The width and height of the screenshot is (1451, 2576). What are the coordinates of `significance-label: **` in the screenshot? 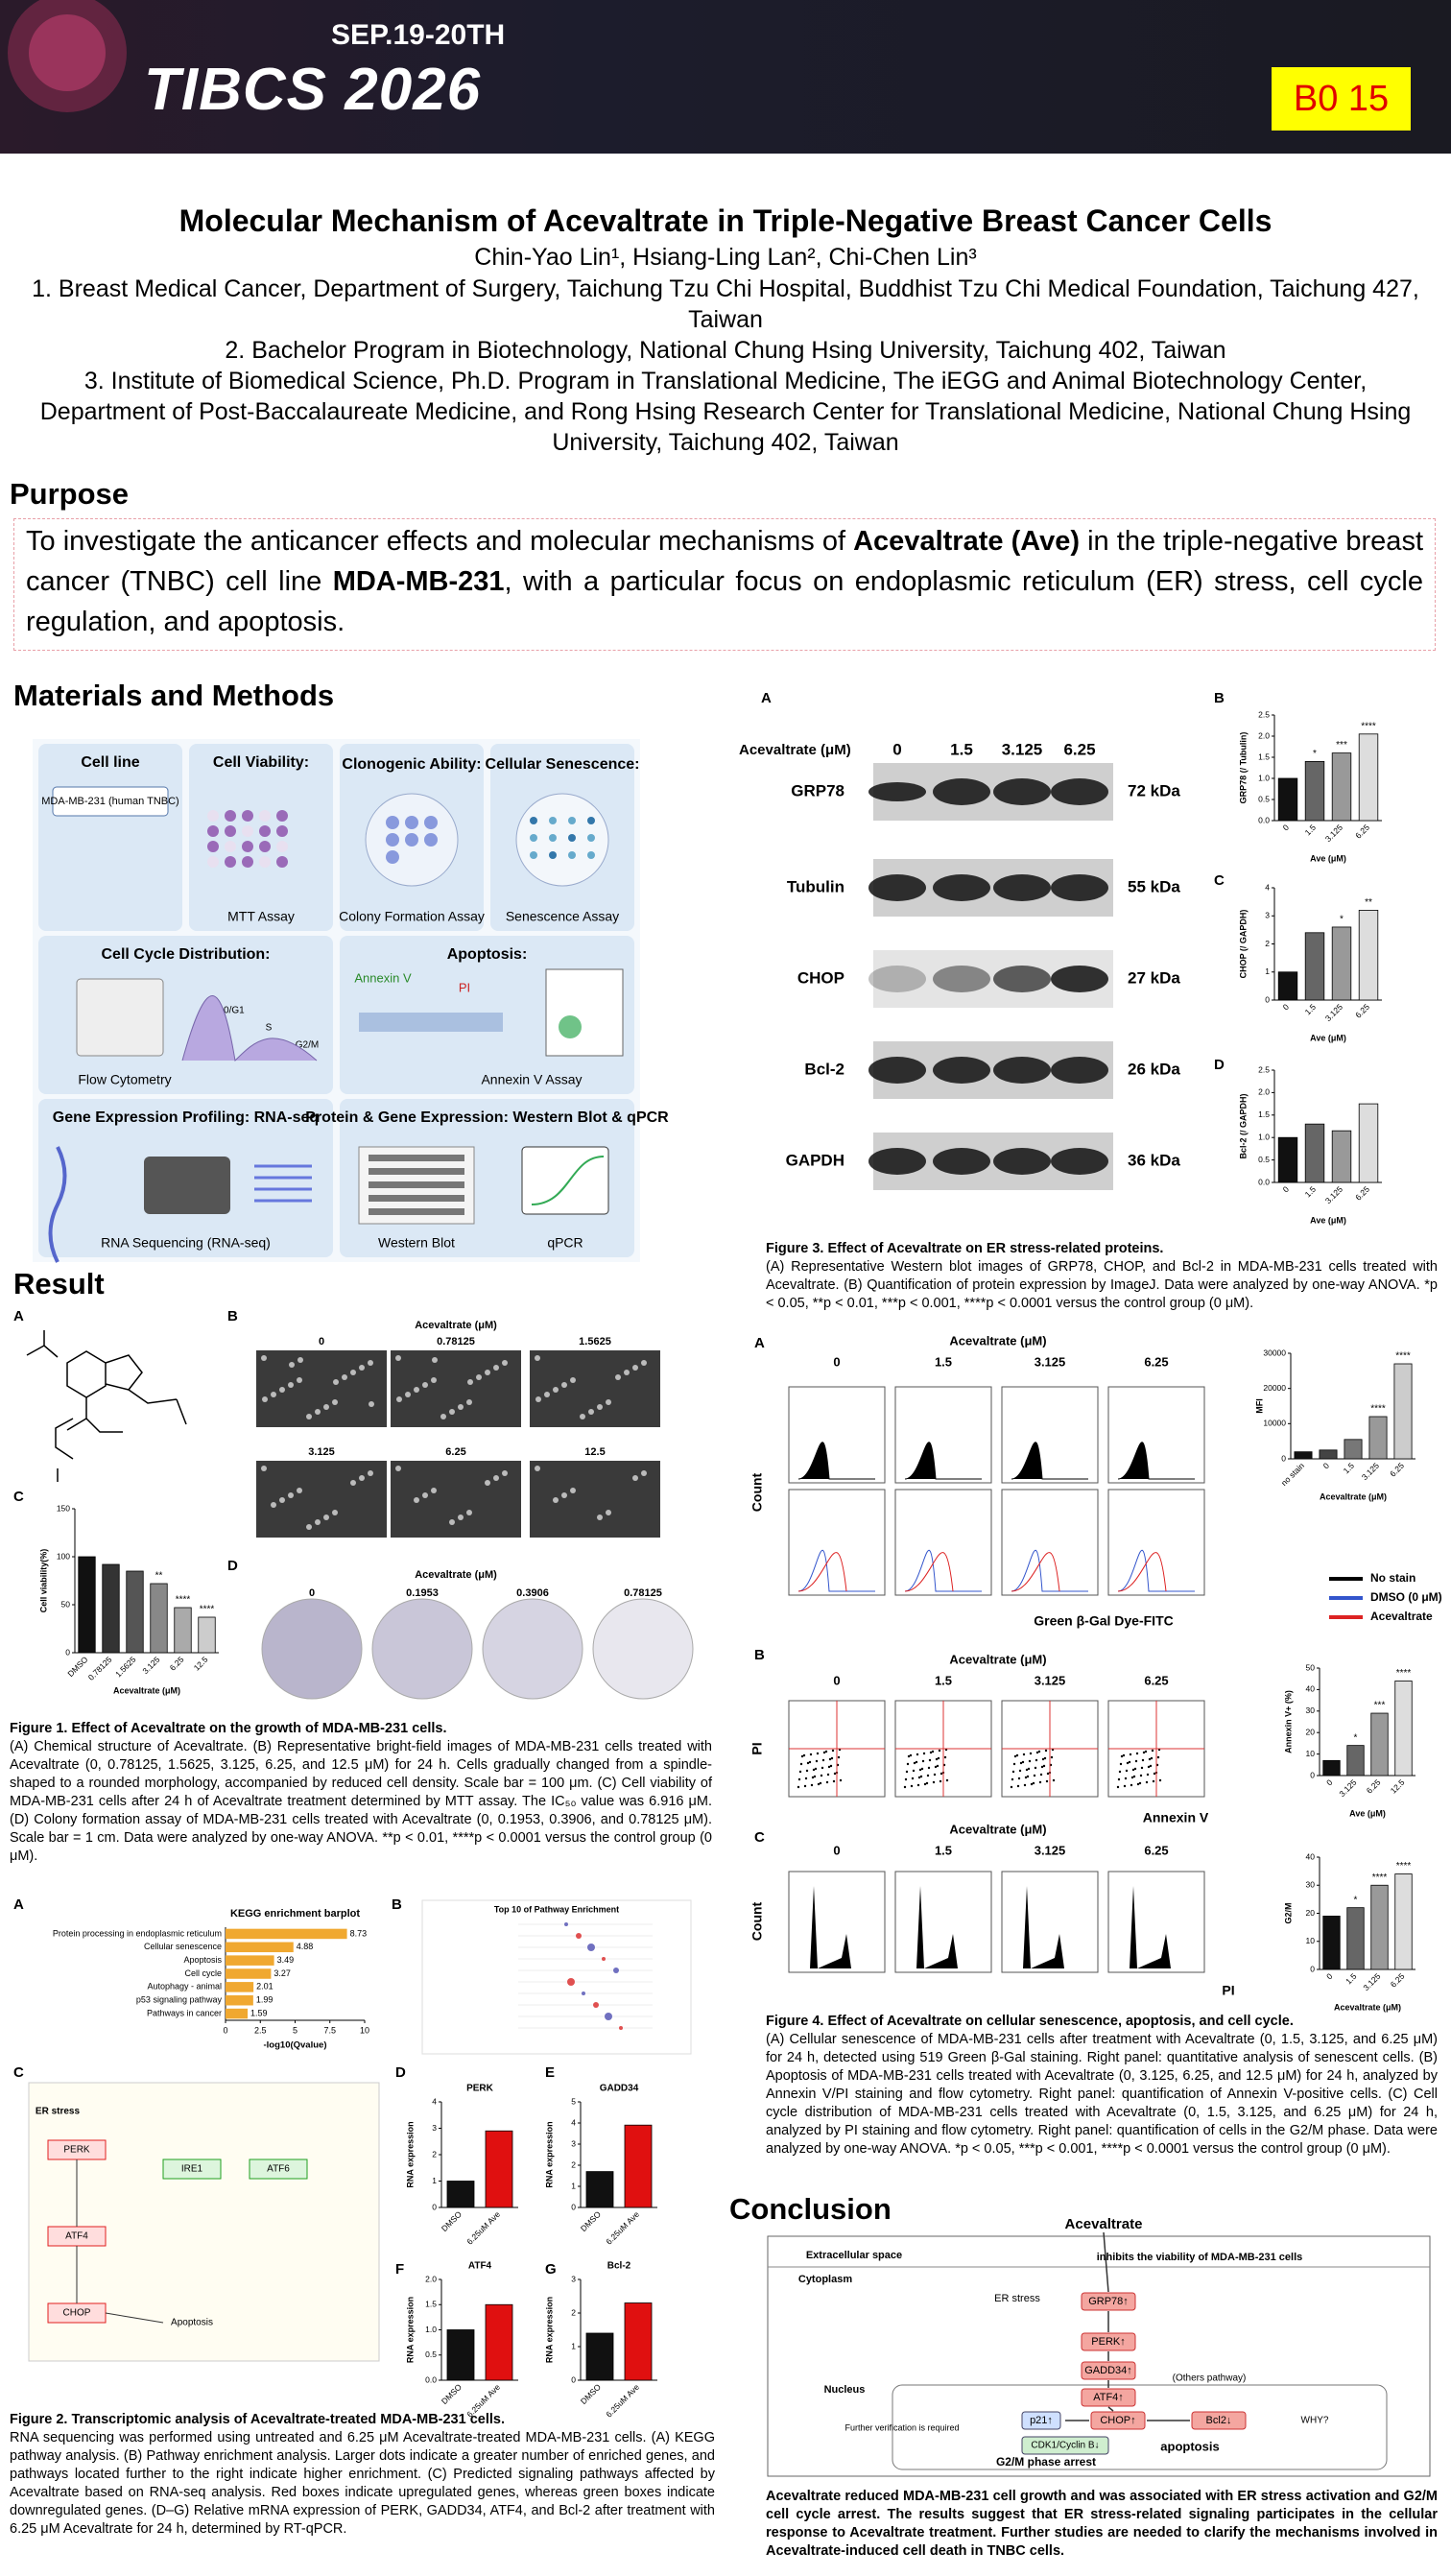 It's located at (1368, 902).